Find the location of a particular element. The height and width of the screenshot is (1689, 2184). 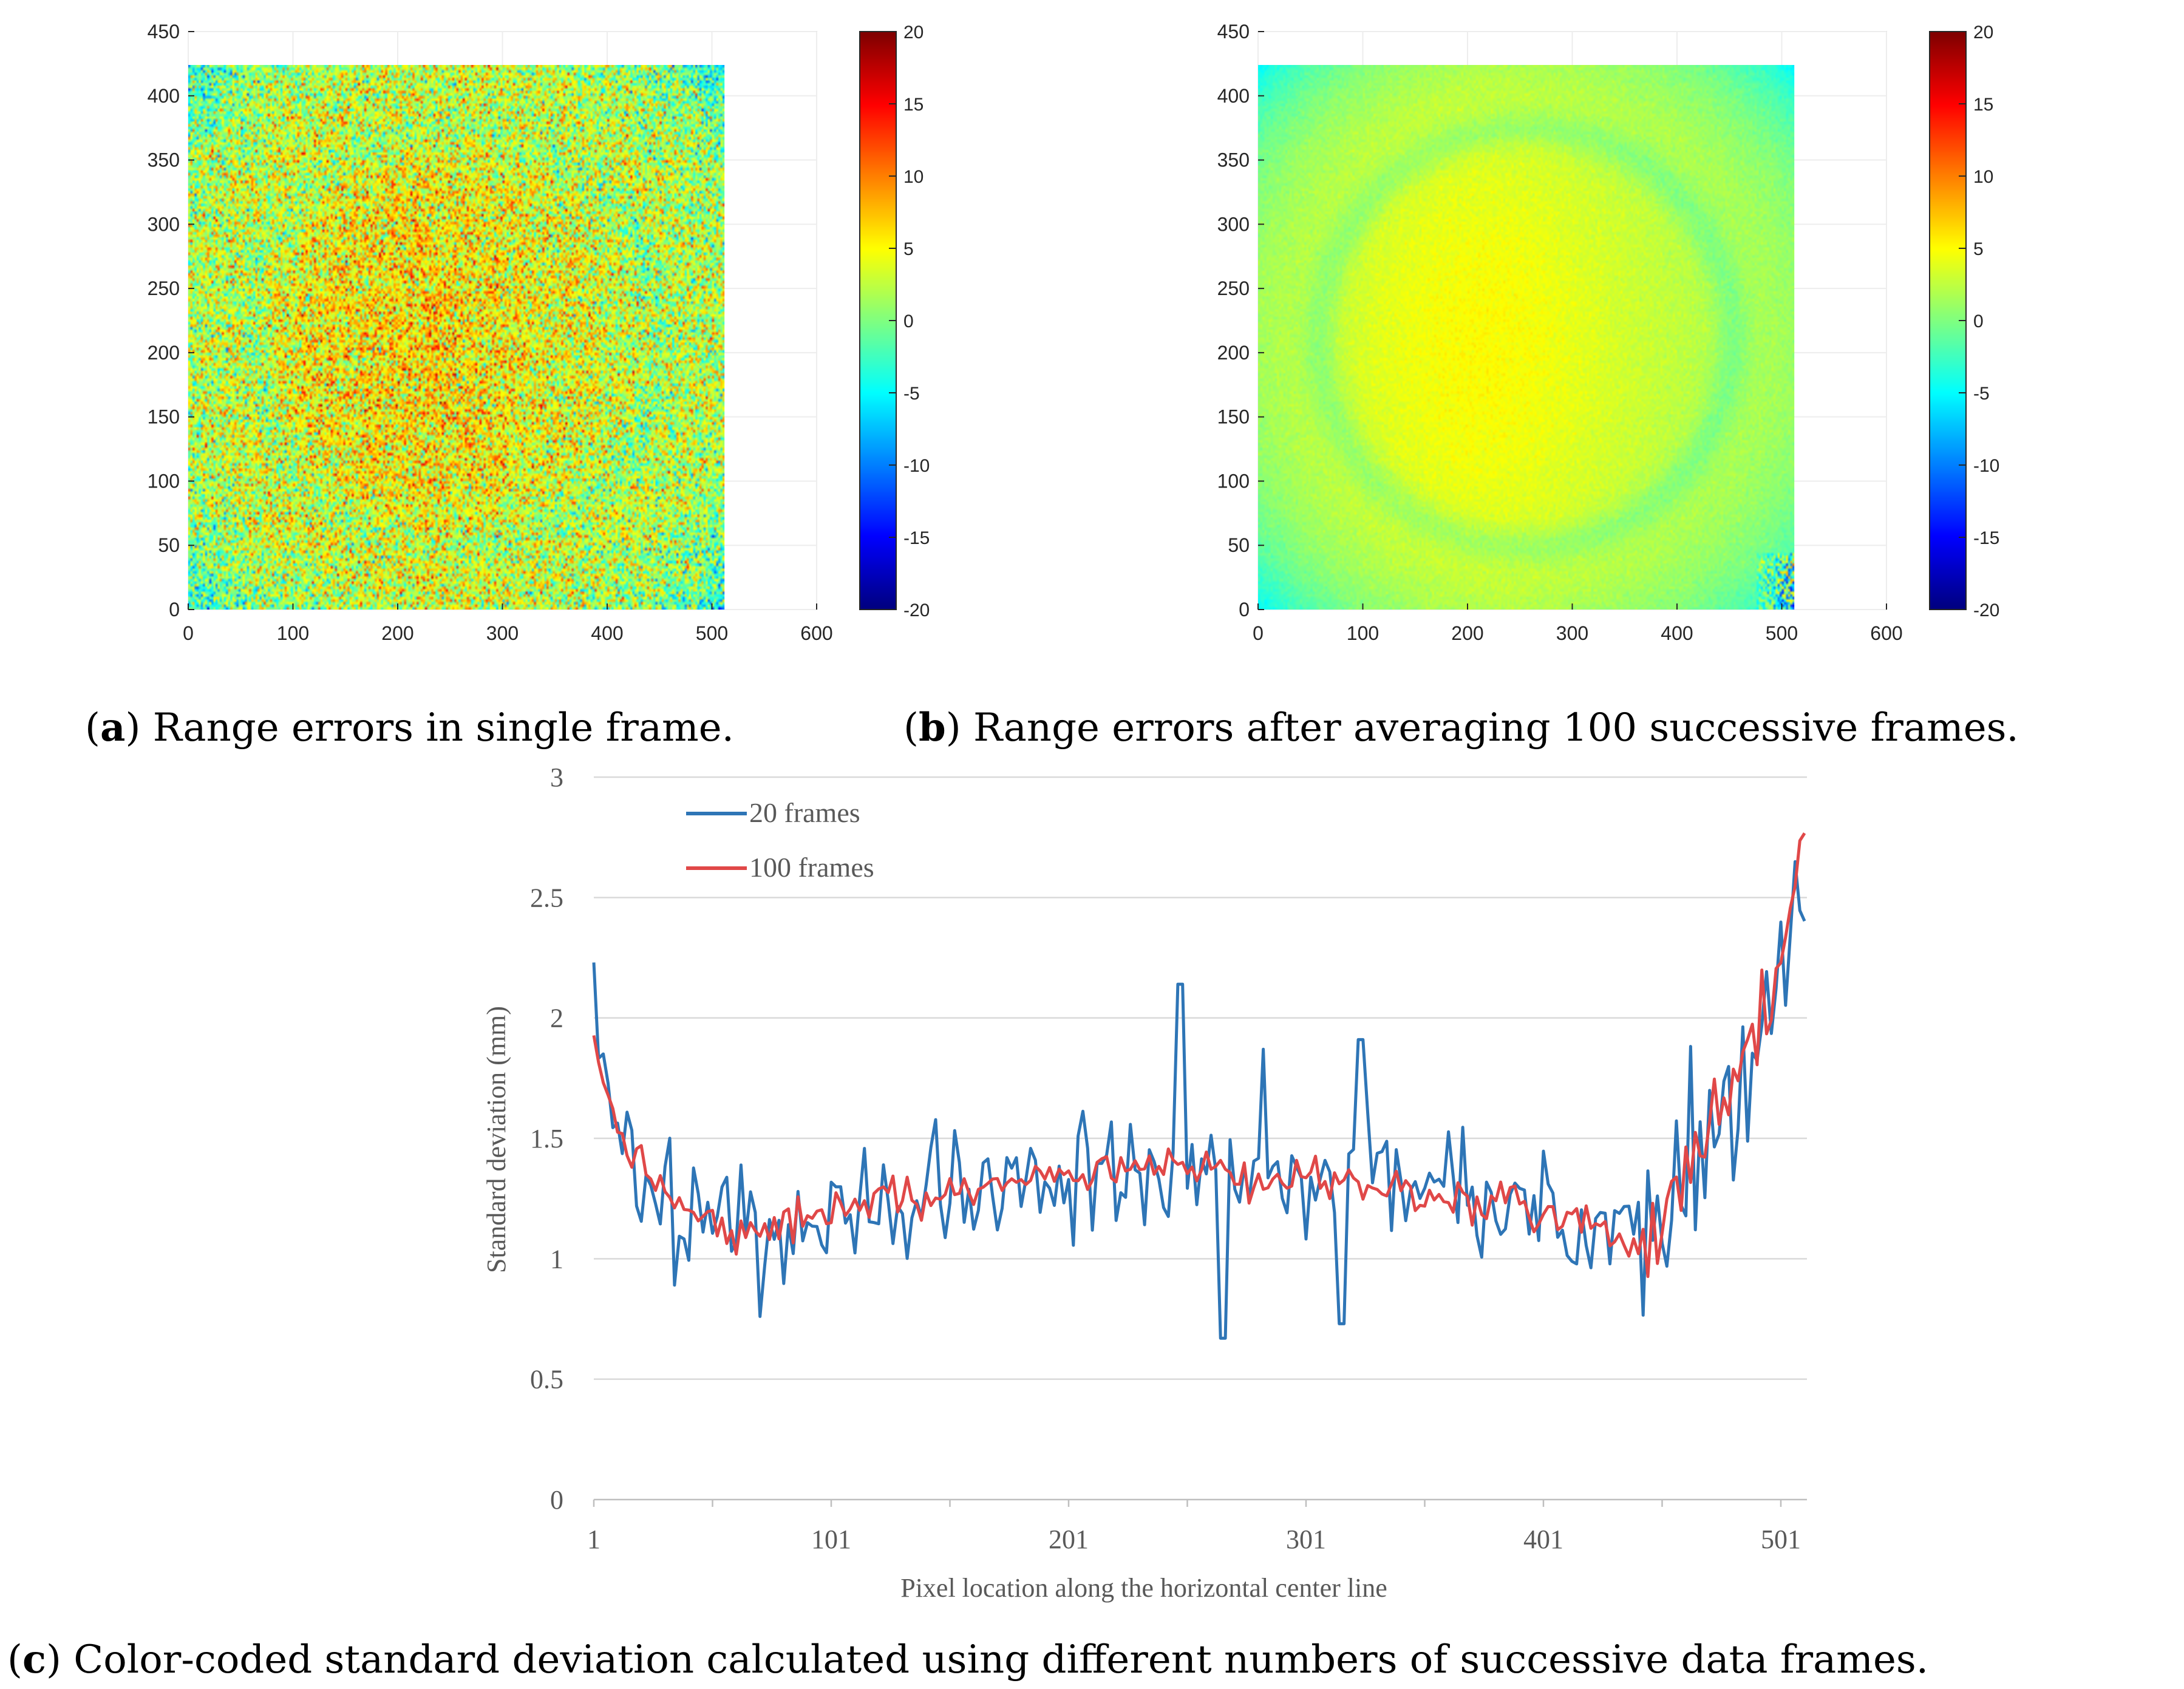

y-tick-label: 0.5 is located at coordinates (546, 1380).